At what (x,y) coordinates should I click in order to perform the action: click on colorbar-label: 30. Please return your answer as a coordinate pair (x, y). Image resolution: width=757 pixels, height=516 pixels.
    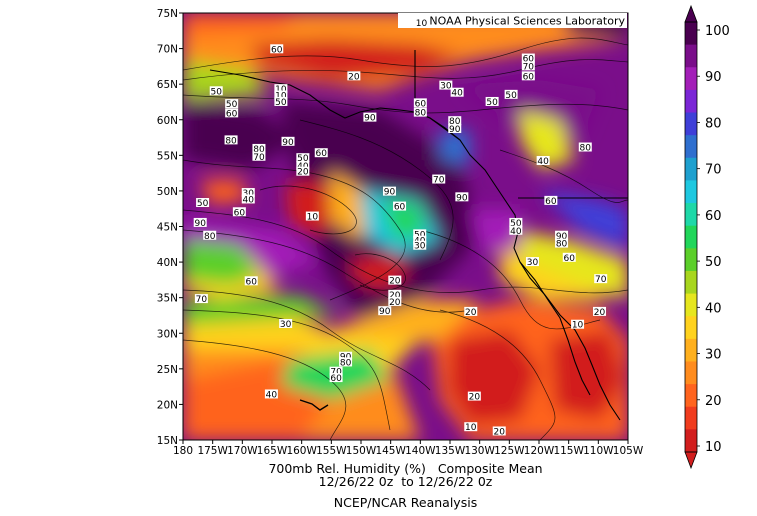
    Looking at the image, I should click on (713, 355).